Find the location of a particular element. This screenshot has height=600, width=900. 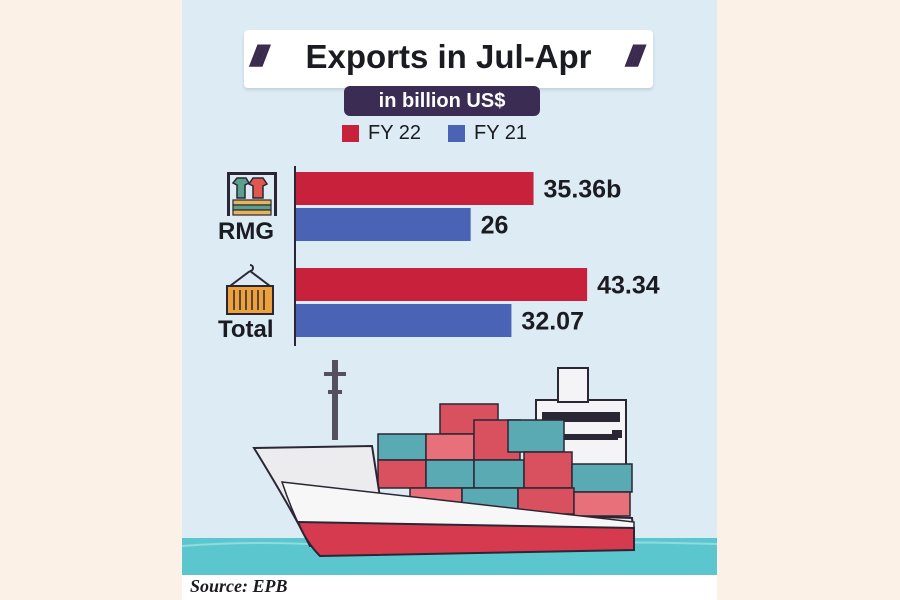

category-label-rmg: RMG is located at coordinates (246, 231).